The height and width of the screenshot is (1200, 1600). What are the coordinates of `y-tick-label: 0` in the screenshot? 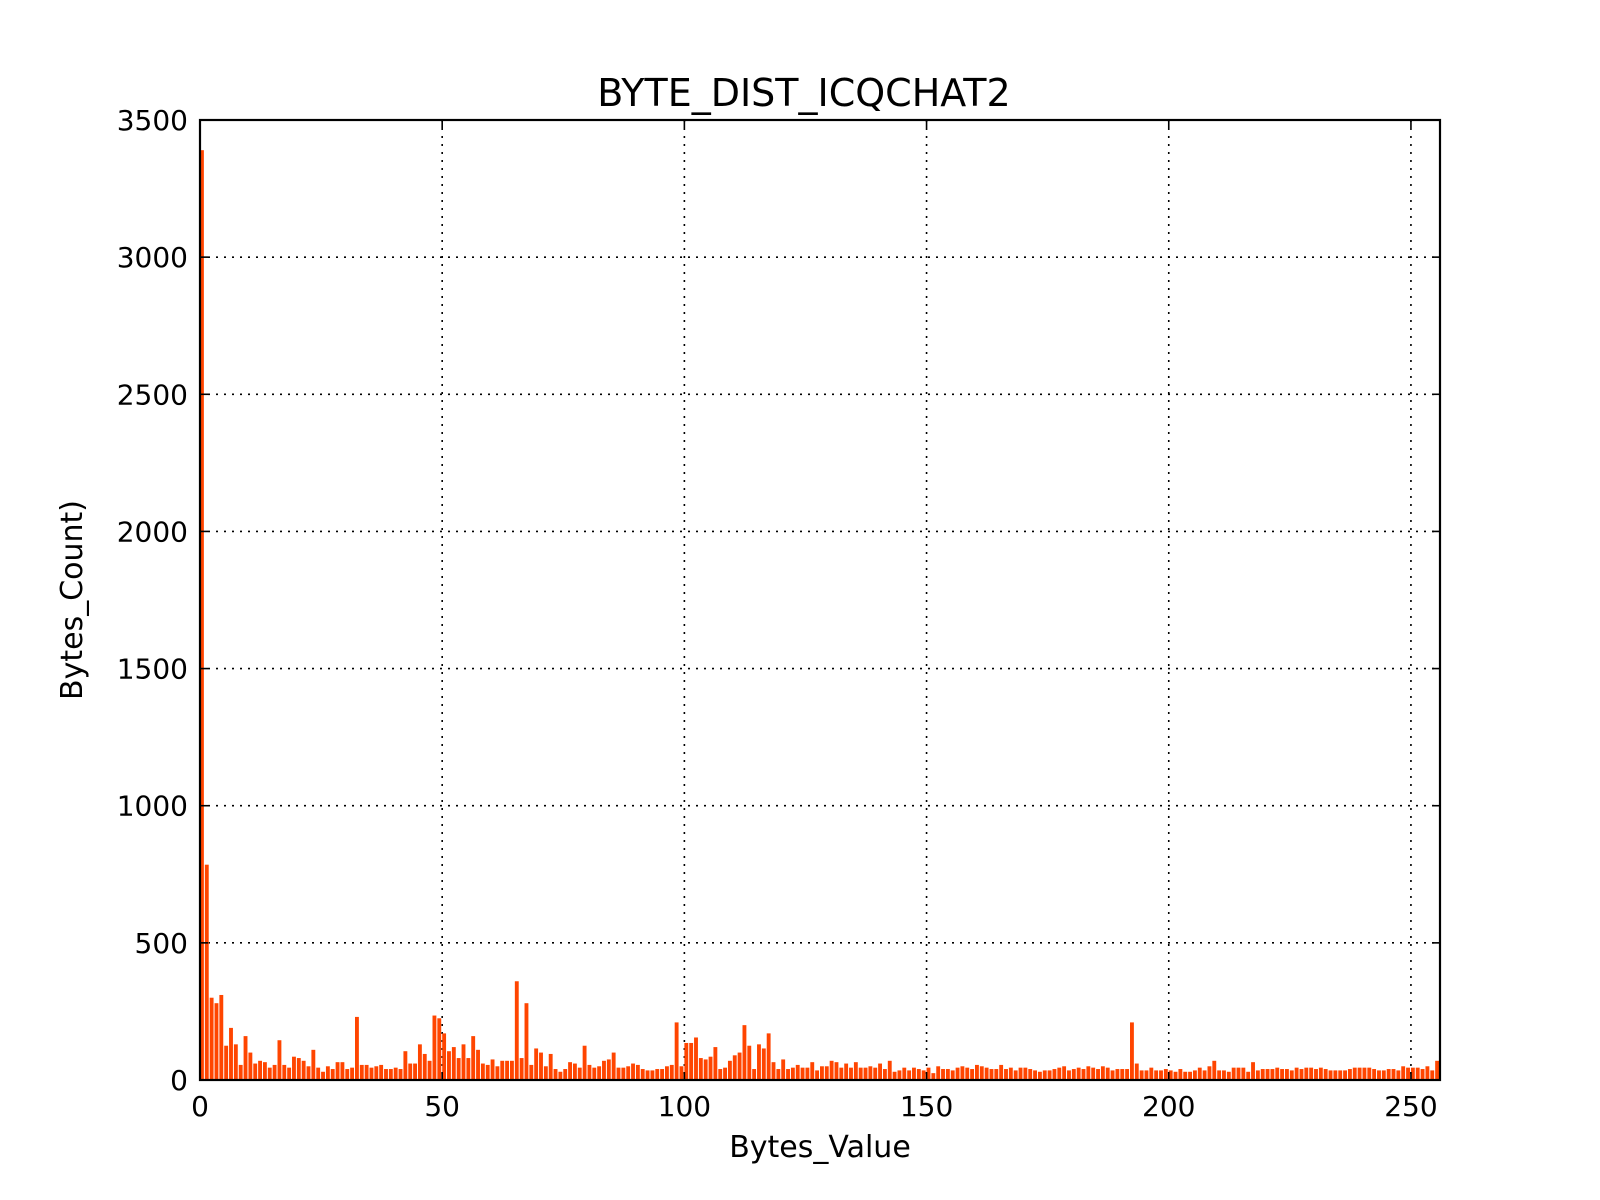 It's located at (179, 1080).